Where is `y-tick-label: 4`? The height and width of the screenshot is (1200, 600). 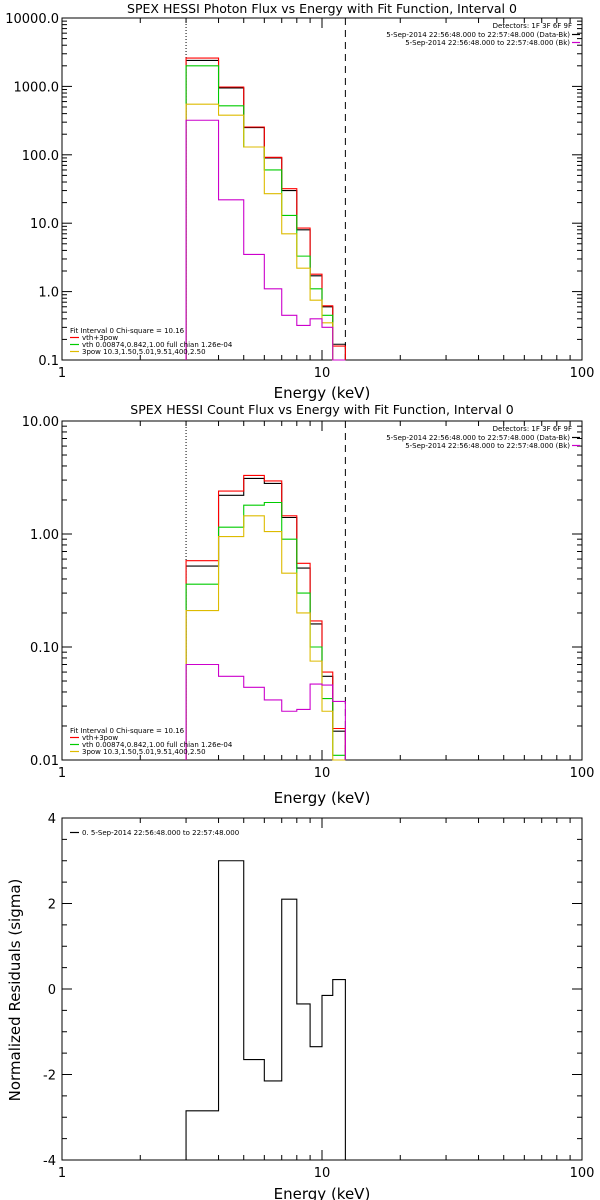 y-tick-label: 4 is located at coordinates (52, 819).